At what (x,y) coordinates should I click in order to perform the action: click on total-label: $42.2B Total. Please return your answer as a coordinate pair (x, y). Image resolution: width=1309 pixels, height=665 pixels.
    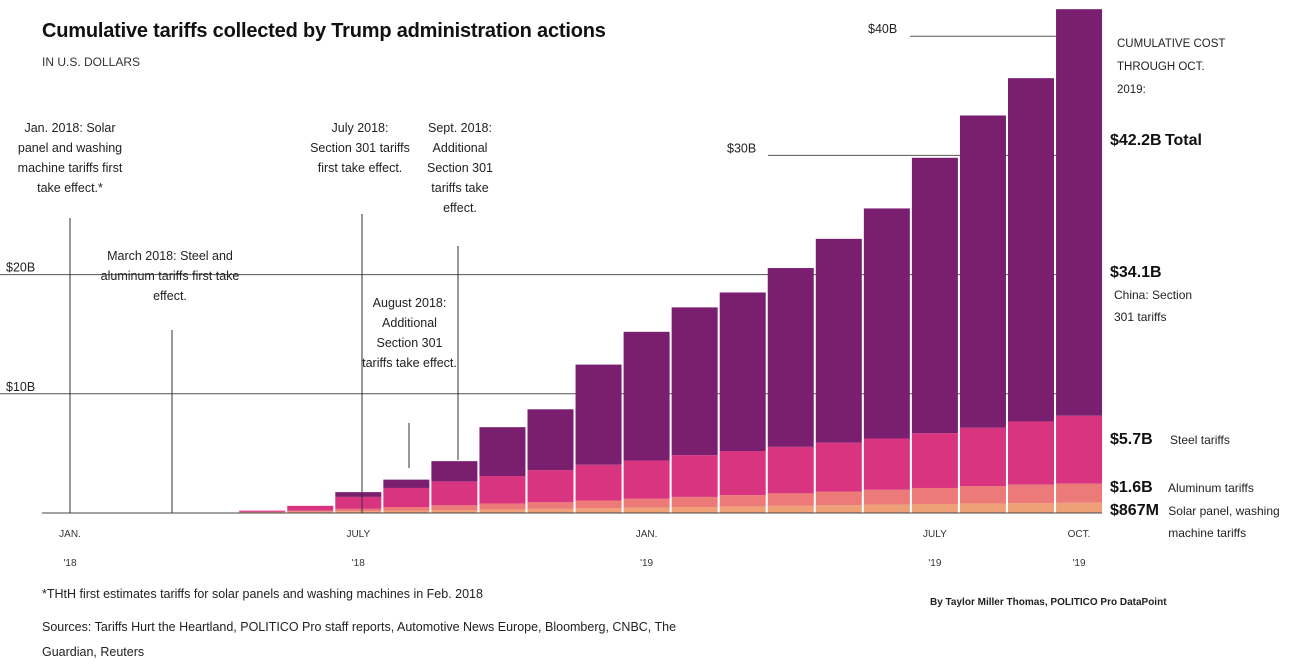
    Looking at the image, I should click on (1156, 141).